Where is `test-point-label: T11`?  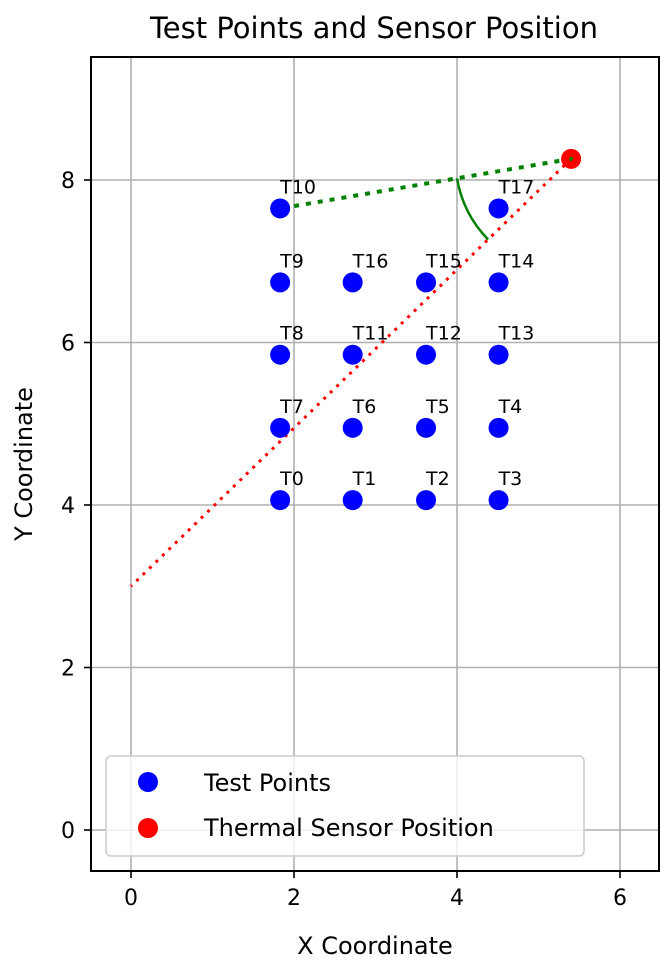
test-point-label: T11 is located at coordinates (370, 334).